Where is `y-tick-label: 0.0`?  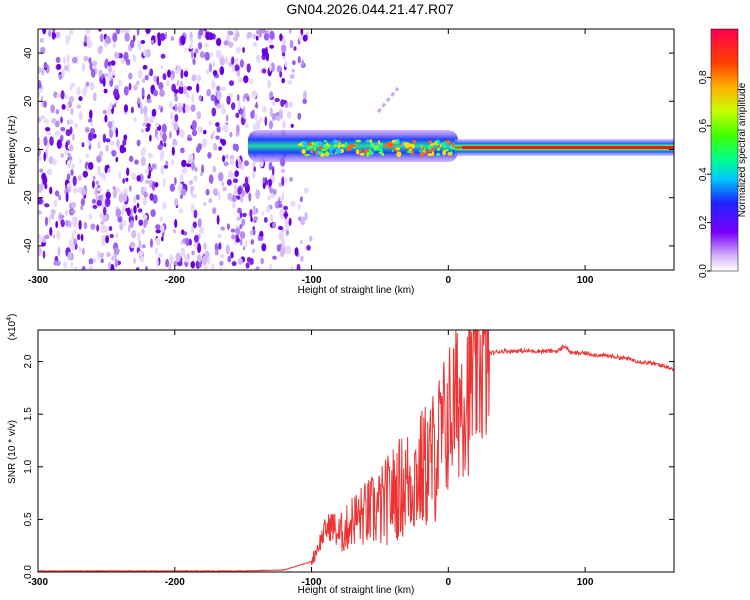 y-tick-label: 0.0 is located at coordinates (28, 572).